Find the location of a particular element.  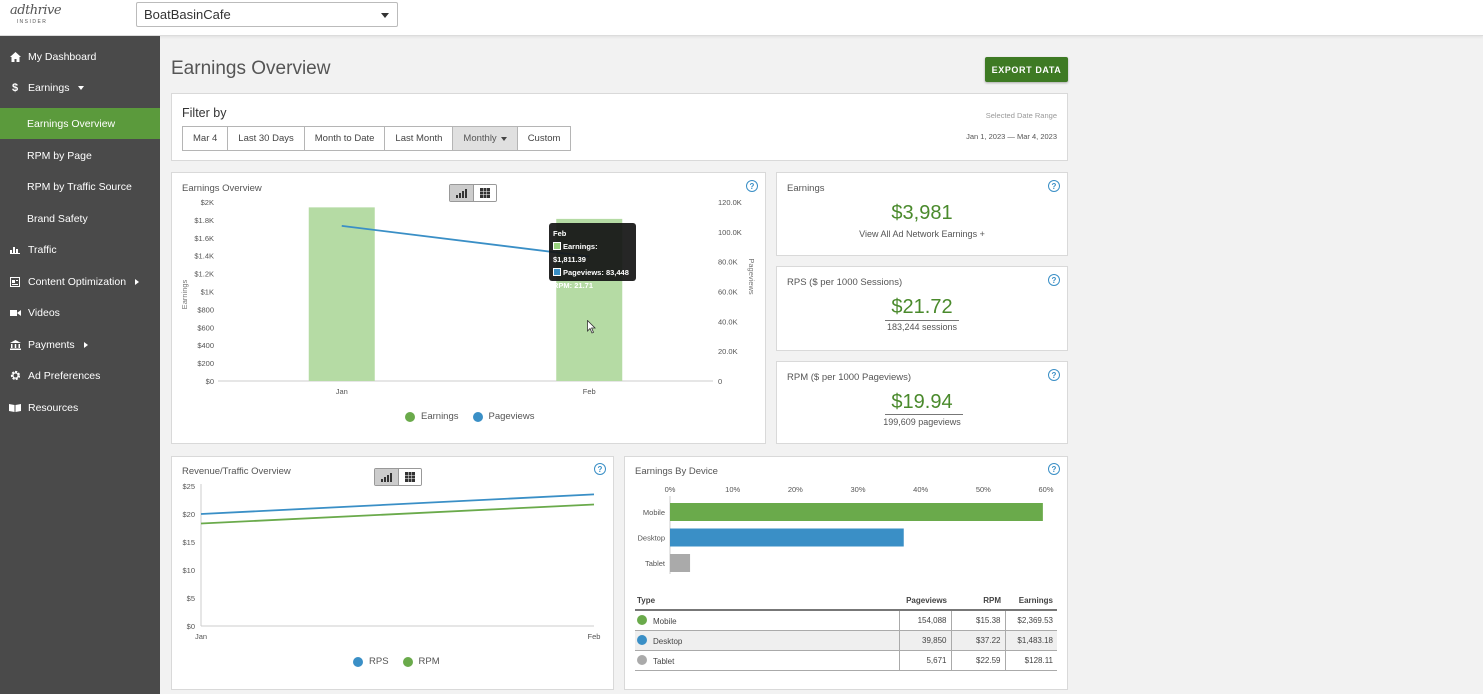

type-label: Tablet is located at coordinates (664, 661).